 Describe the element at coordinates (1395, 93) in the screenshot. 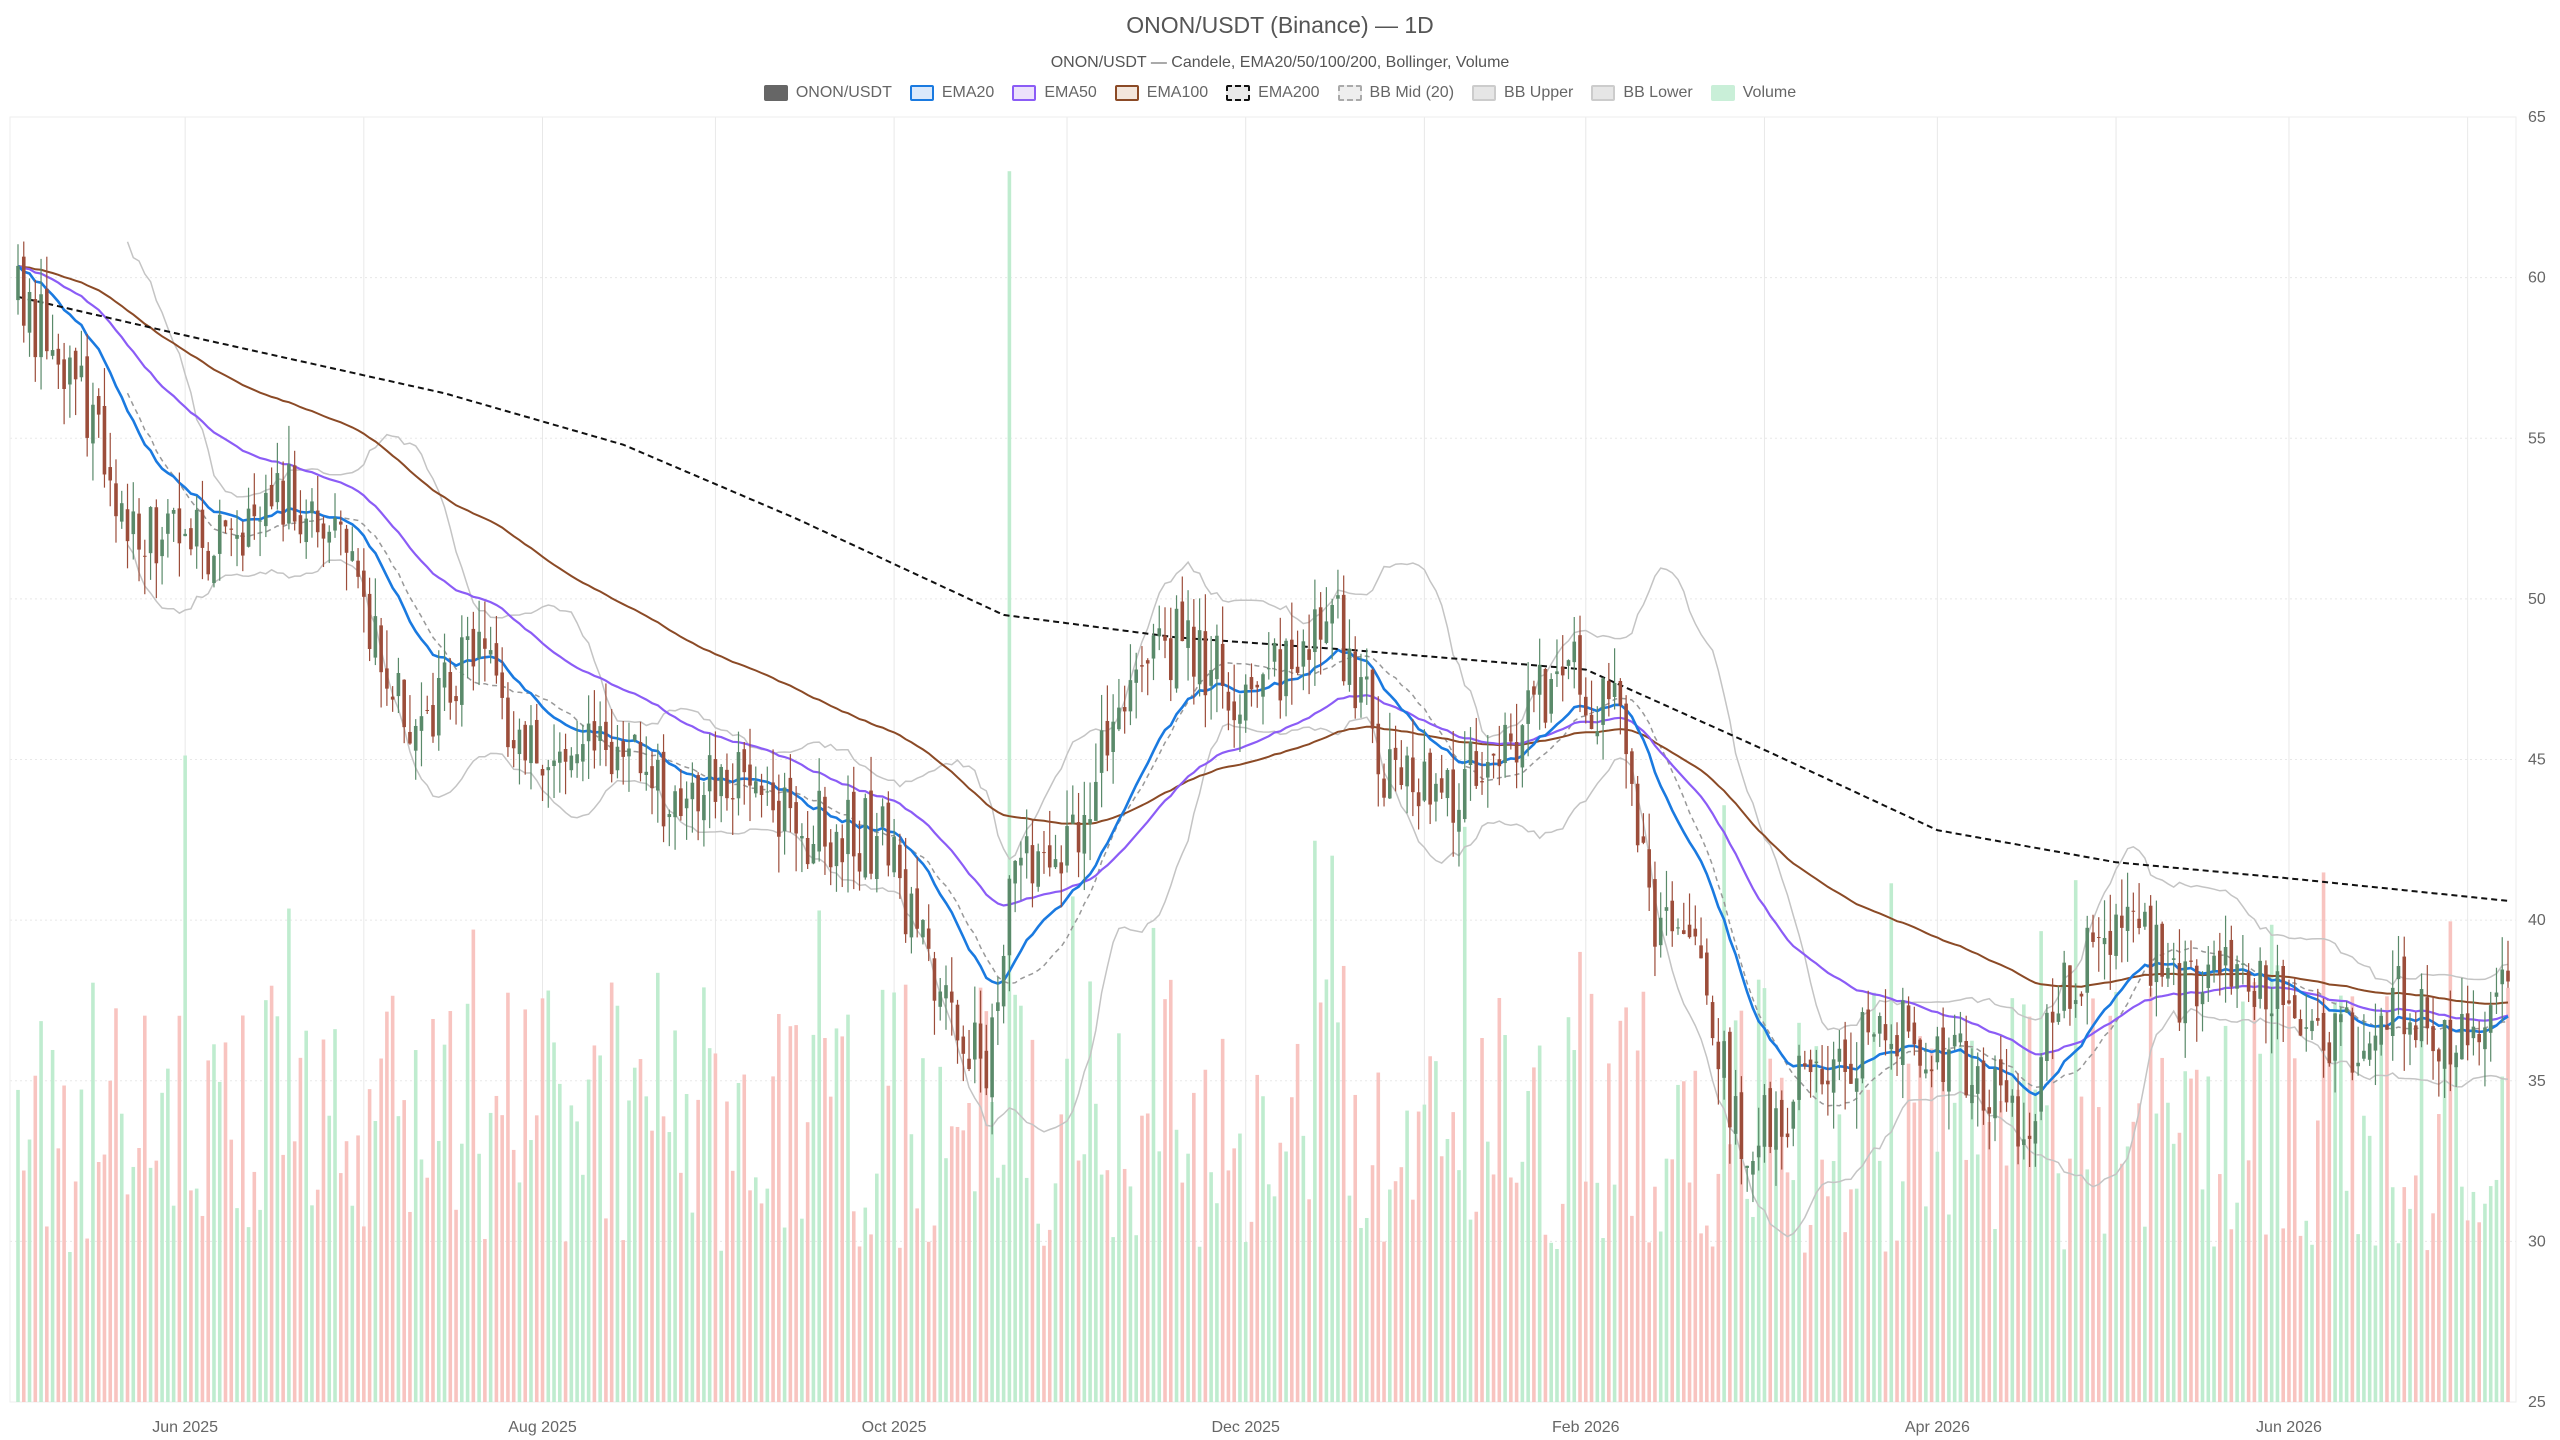

I see `legend-item-bb-mid-20-: BB Mid (20)` at that location.